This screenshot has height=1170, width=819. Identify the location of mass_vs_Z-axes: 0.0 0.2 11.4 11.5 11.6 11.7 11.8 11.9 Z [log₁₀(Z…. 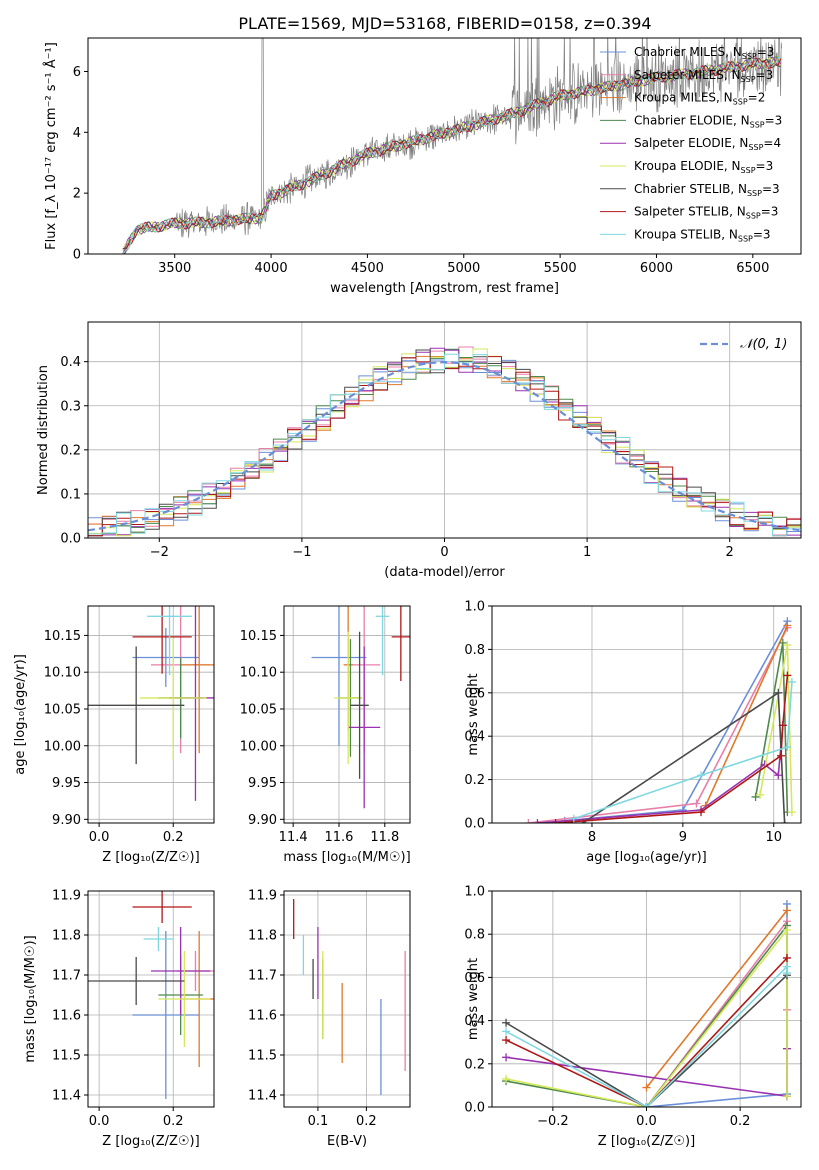
(119, 1019).